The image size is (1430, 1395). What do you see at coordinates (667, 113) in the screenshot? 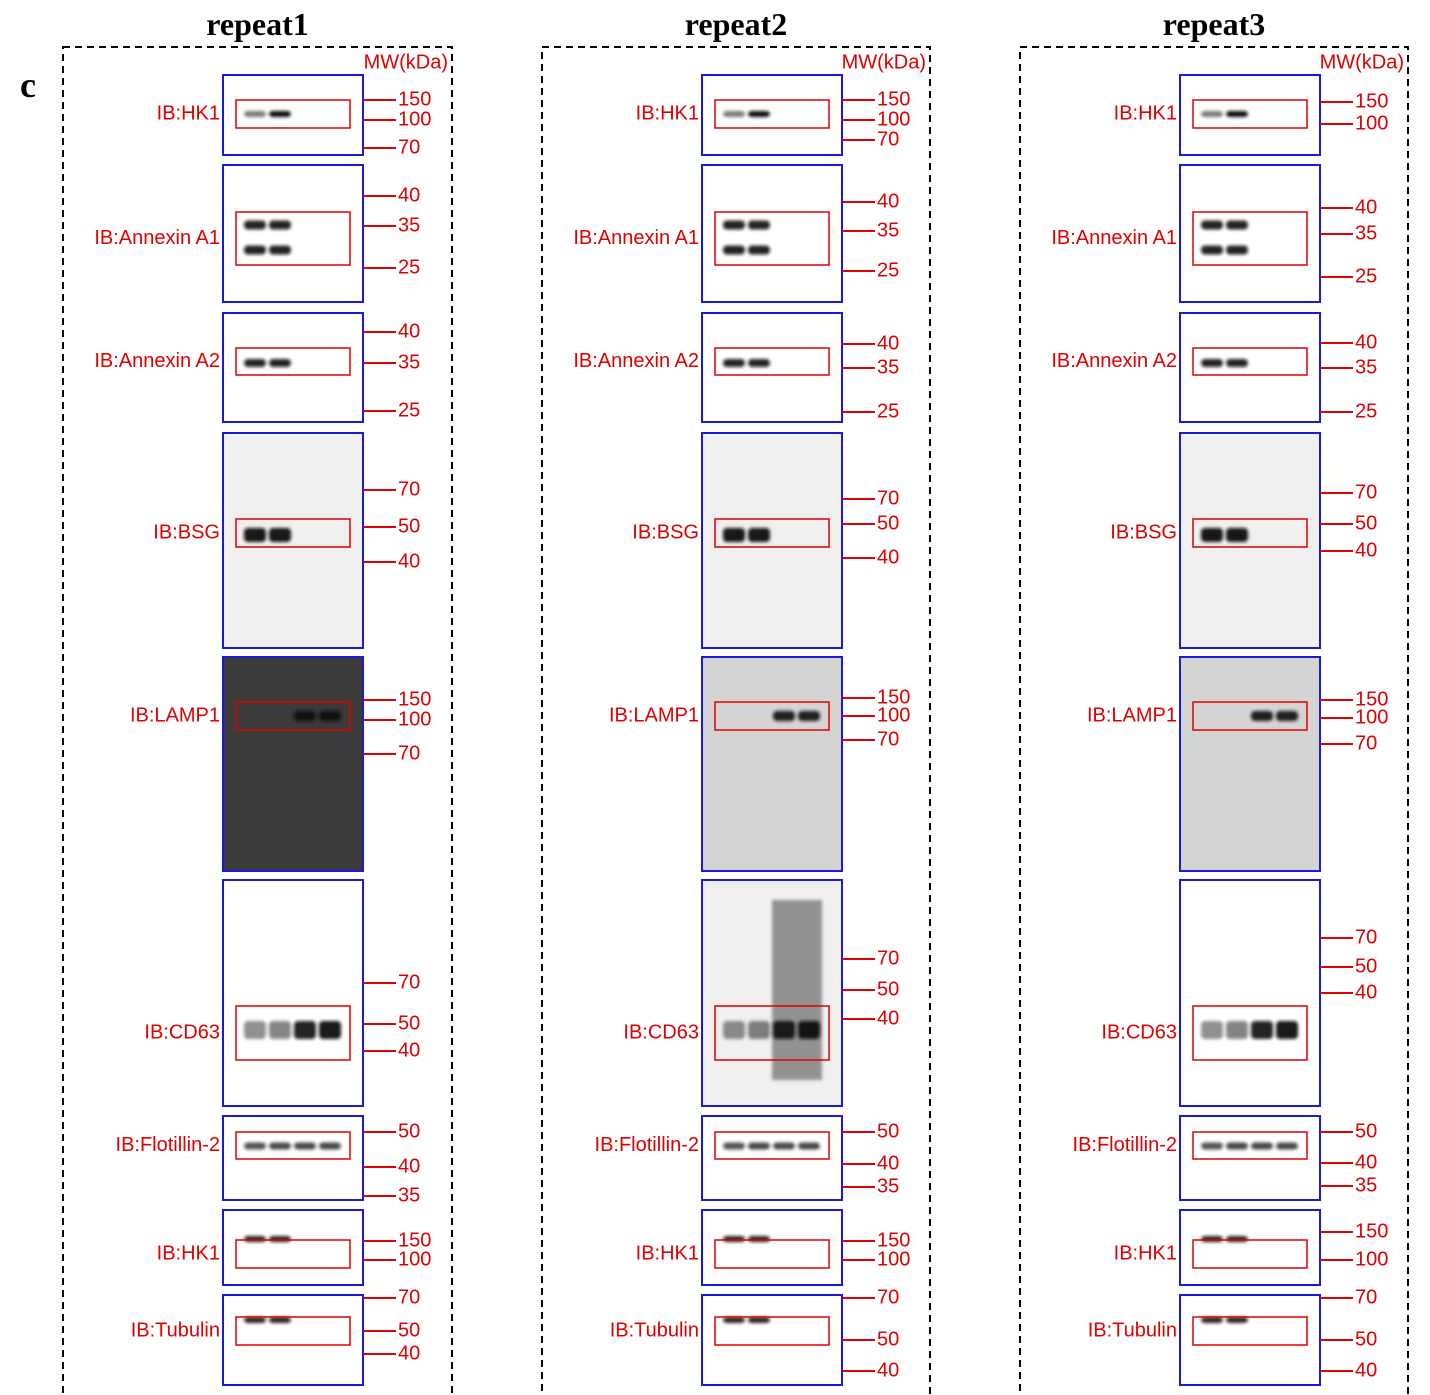
I see `blot-label: IB:HK1` at bounding box center [667, 113].